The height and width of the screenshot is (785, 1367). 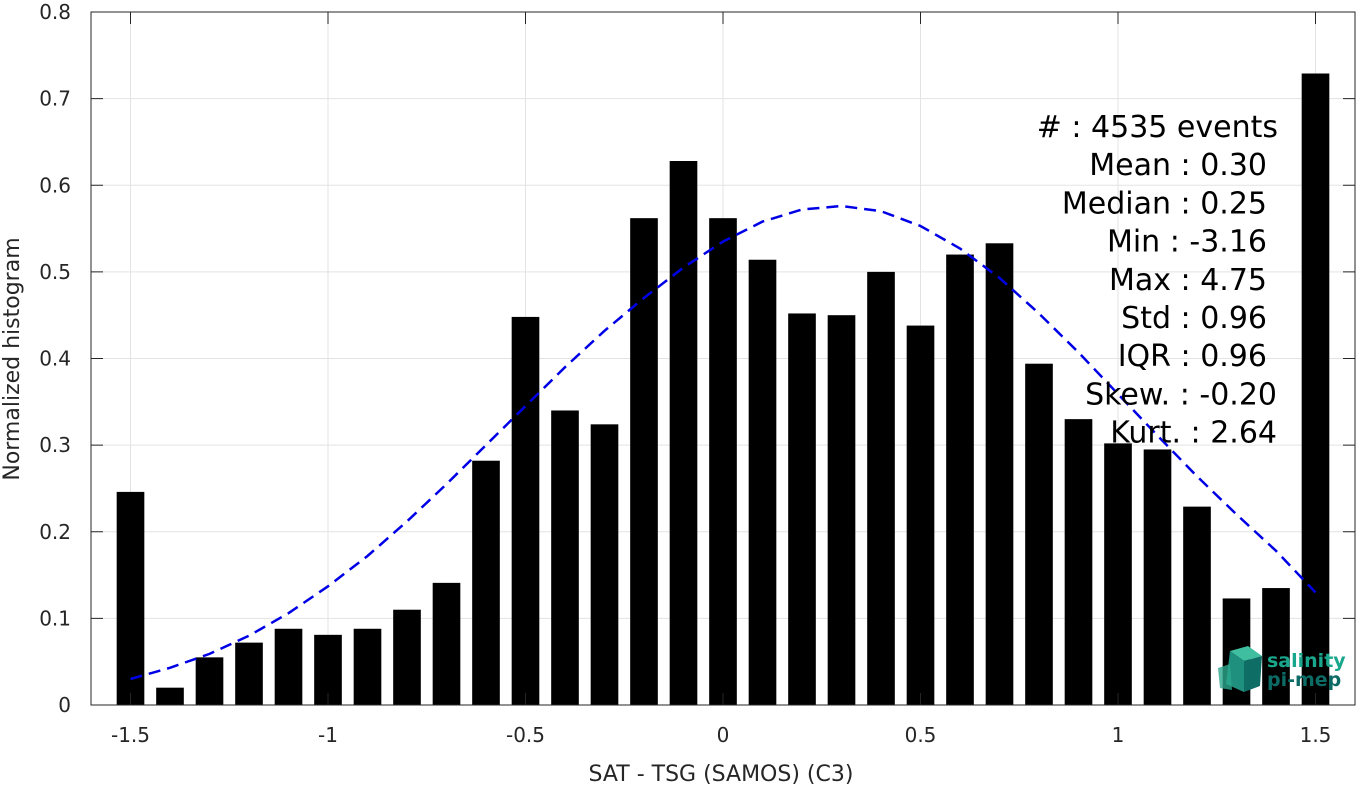 What do you see at coordinates (723, 735) in the screenshot?
I see `x-tick-label: 0` at bounding box center [723, 735].